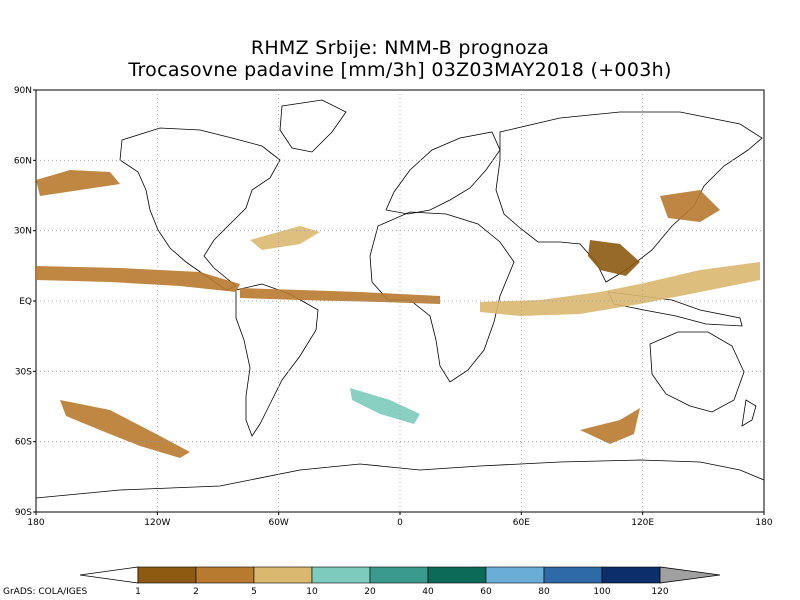 This screenshot has width=800, height=600. What do you see at coordinates (278, 523) in the screenshot?
I see `lon-tick-label: 60W` at bounding box center [278, 523].